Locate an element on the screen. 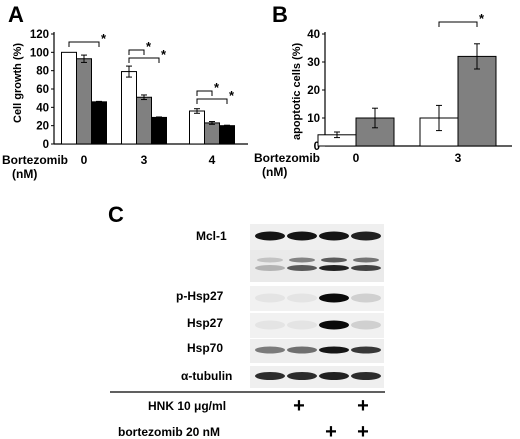 The height and width of the screenshot is (439, 520). blot-label-mcl1: Mcl-1 is located at coordinates (211, 236).